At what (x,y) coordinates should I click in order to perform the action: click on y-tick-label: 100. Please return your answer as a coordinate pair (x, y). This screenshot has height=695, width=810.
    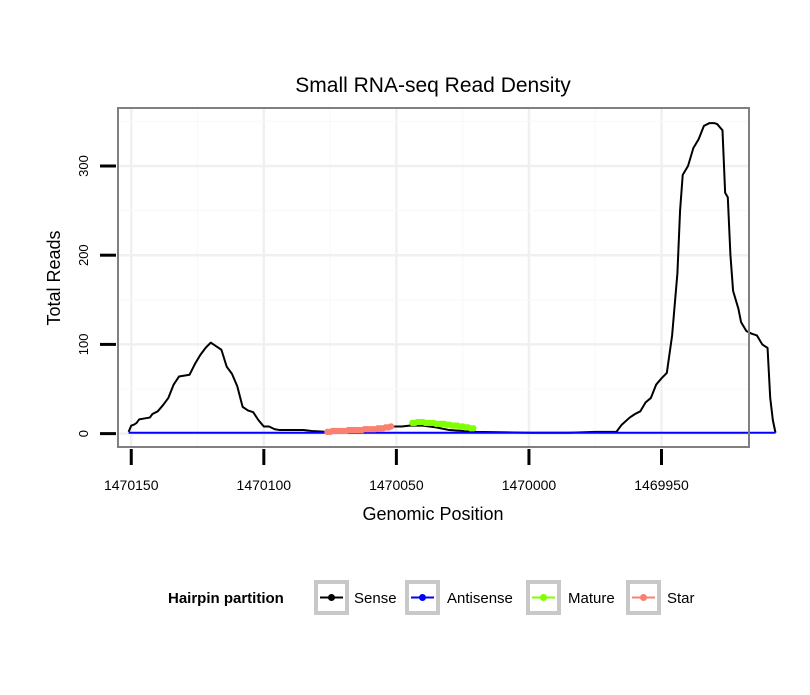
    Looking at the image, I should click on (83, 345).